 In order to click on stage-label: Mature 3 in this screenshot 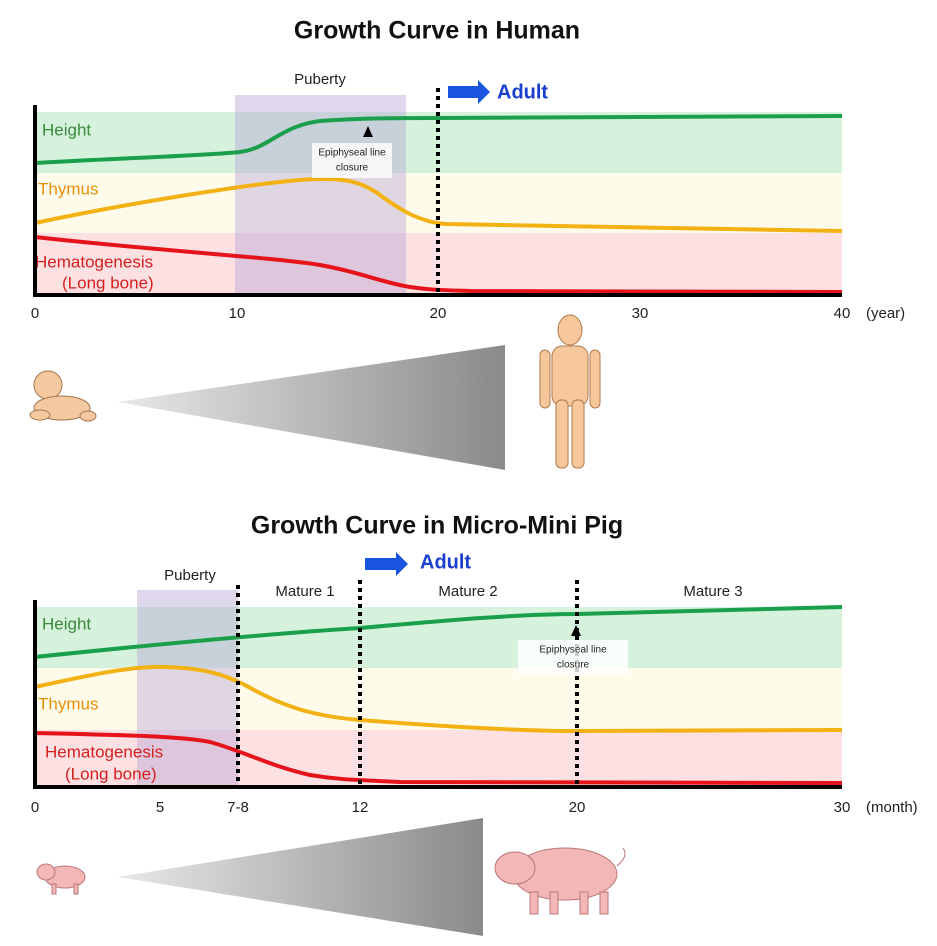, I will do `click(712, 591)`.